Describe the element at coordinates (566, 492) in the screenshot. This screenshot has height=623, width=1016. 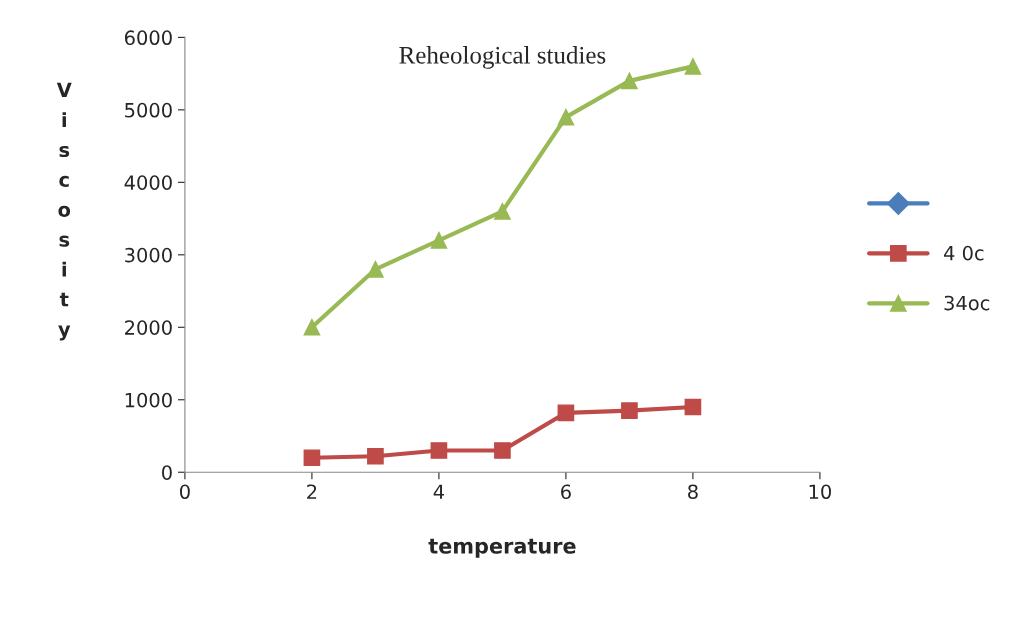
I see `x-tick-label: 6` at that location.